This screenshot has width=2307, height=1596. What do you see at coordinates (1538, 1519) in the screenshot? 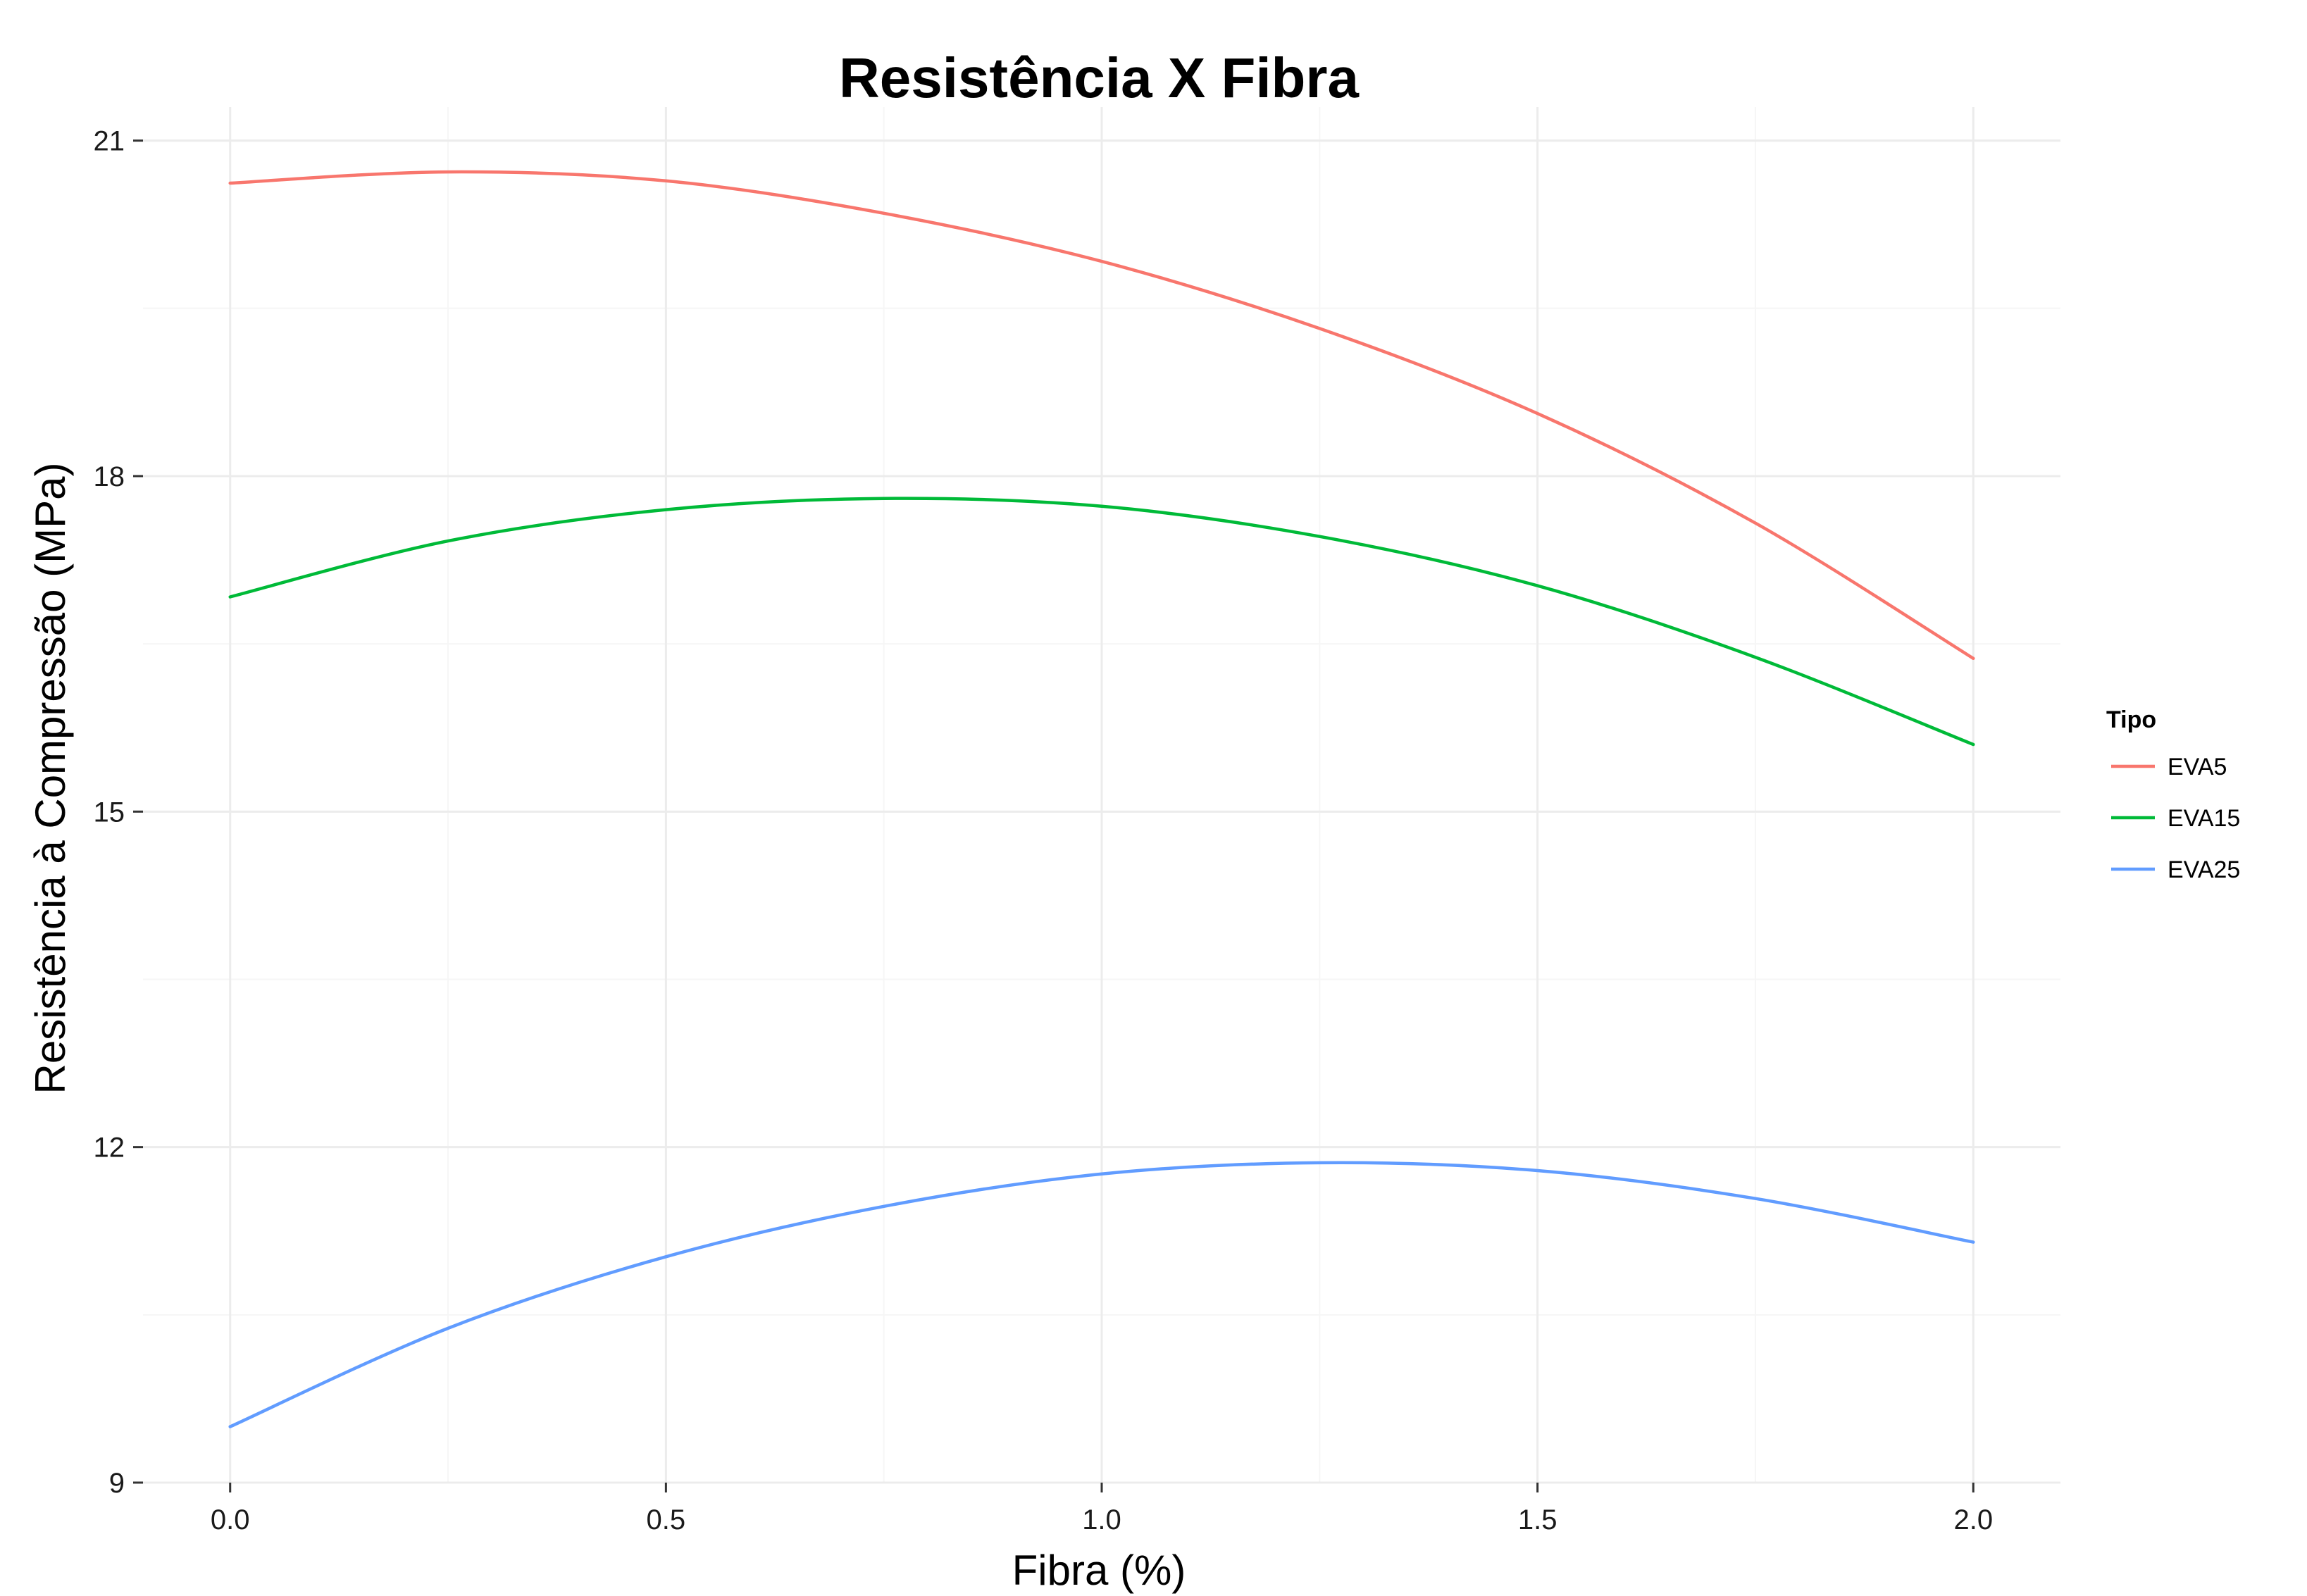
I see `x-tick-label-3: 1.5` at bounding box center [1538, 1519].